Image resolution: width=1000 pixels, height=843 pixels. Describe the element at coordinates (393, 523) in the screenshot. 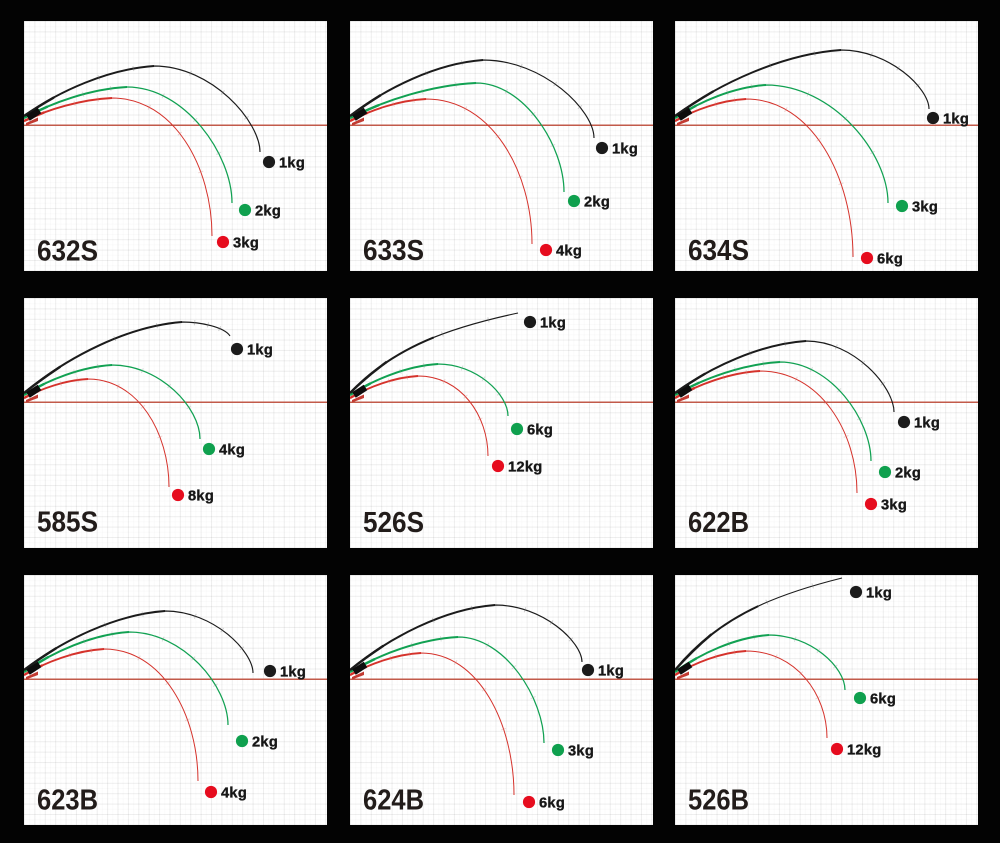

I see `svg-text: 526S` at that location.